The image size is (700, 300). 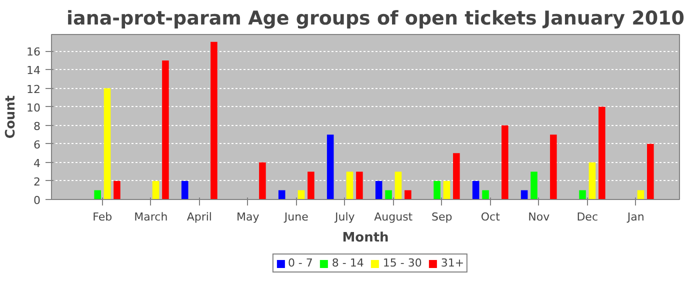 What do you see at coordinates (33, 71) in the screenshot?
I see `y-tick-label: 14` at bounding box center [33, 71].